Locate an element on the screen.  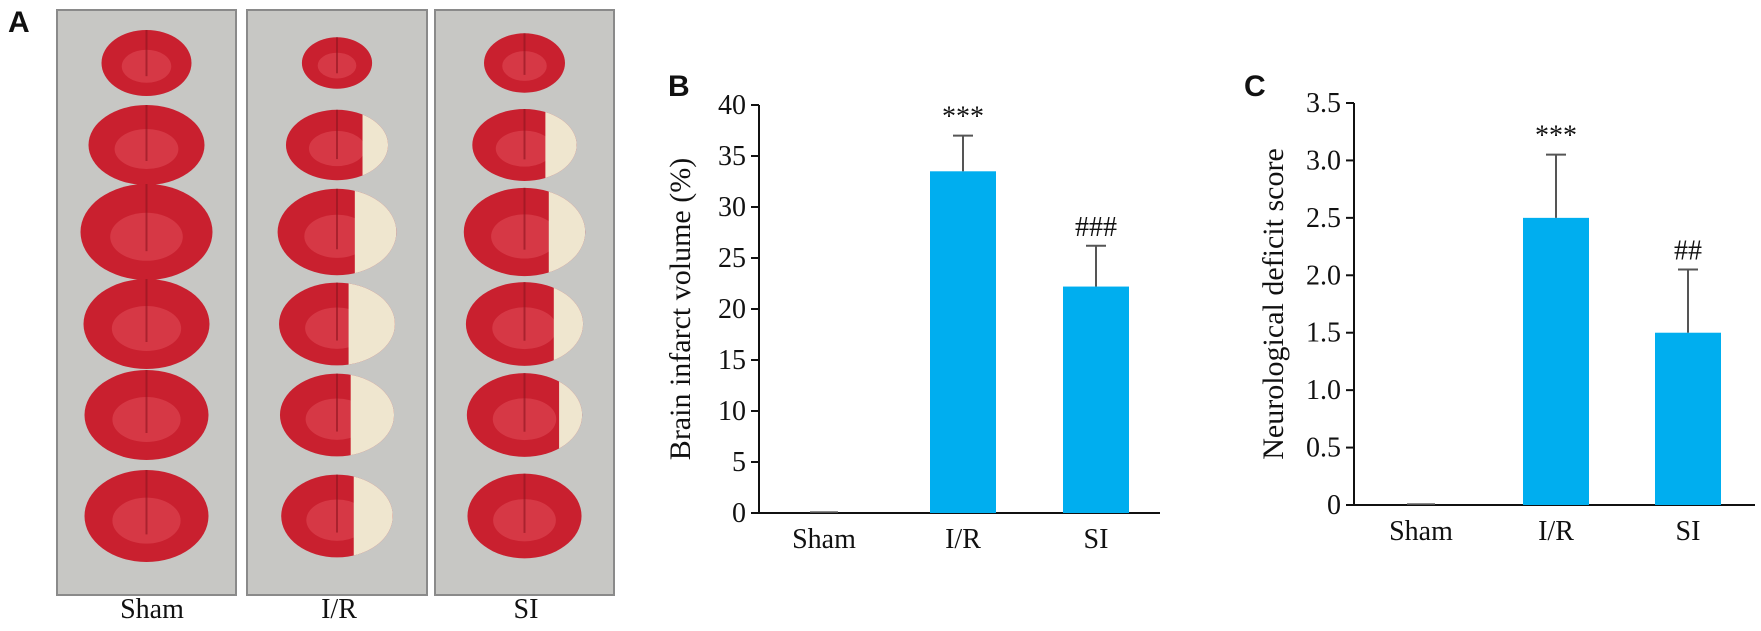
chart-b-y-tick-label: 30 is located at coordinates (732, 207).